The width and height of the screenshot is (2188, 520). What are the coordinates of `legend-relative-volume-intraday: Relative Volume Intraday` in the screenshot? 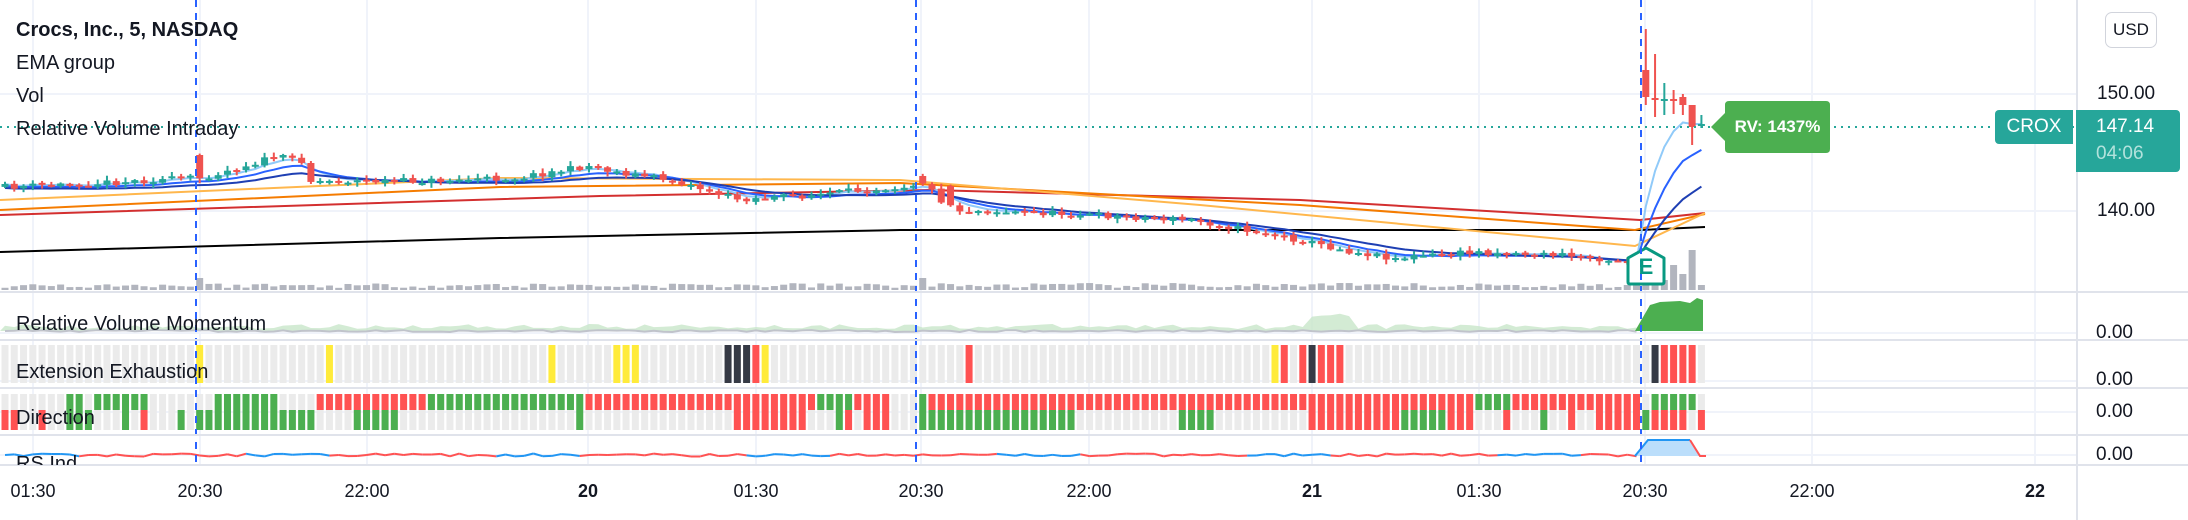 It's located at (127, 129).